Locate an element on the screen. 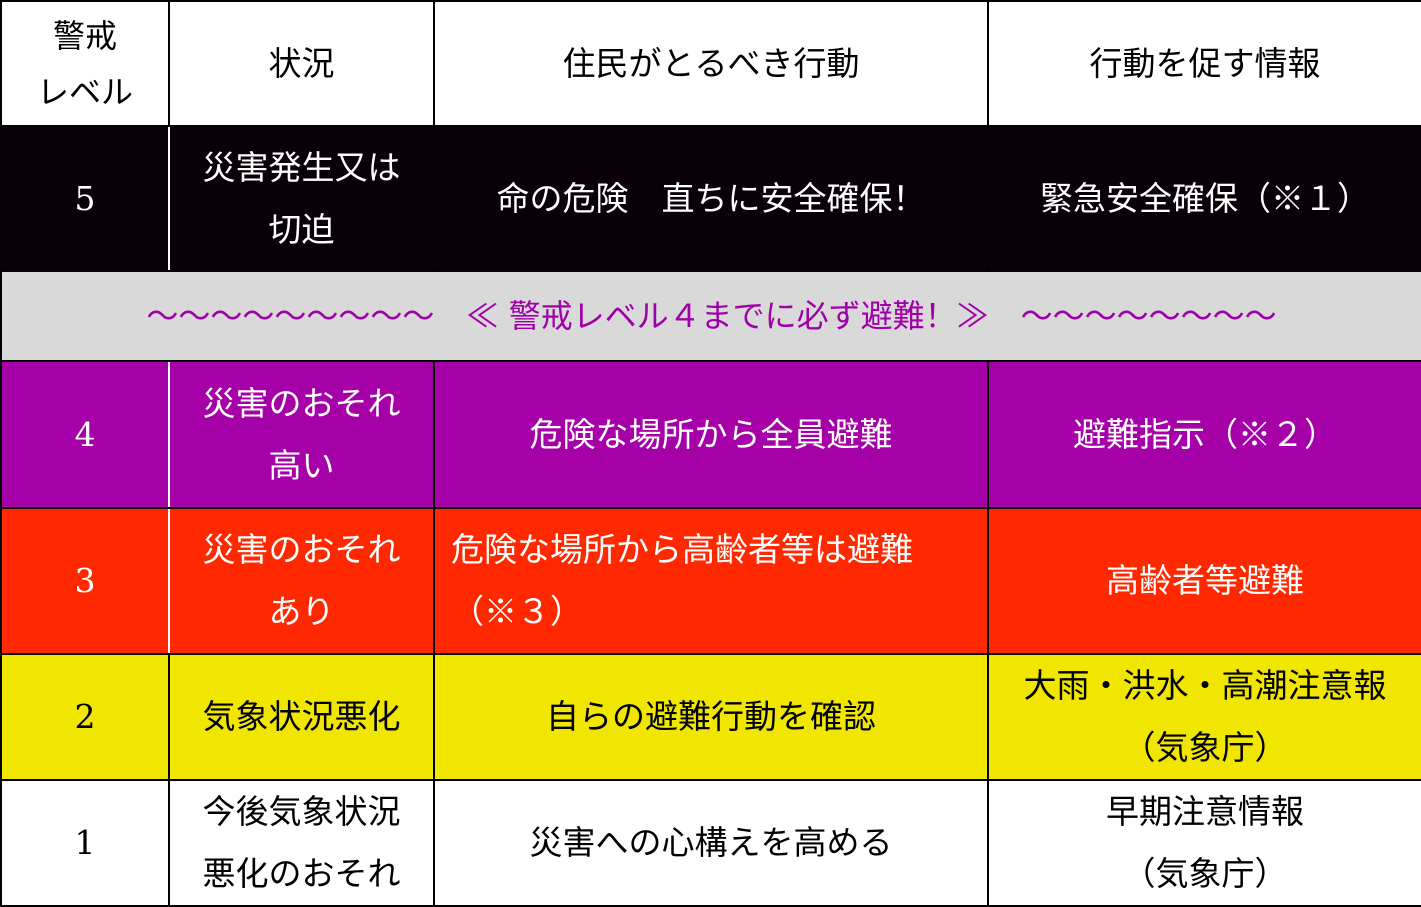 The image size is (1421, 907). info-cell: 大雨・洪水・高潮注意報 （気象庁） is located at coordinates (1204, 717).